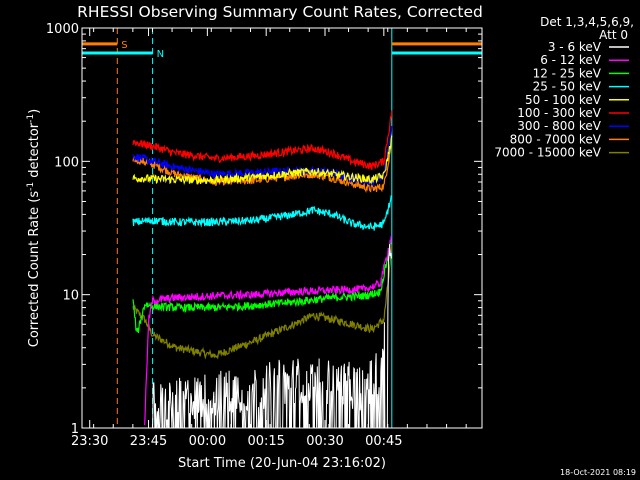  Describe the element at coordinates (282, 50) in the screenshot. I see `flag-bars: SN` at that location.